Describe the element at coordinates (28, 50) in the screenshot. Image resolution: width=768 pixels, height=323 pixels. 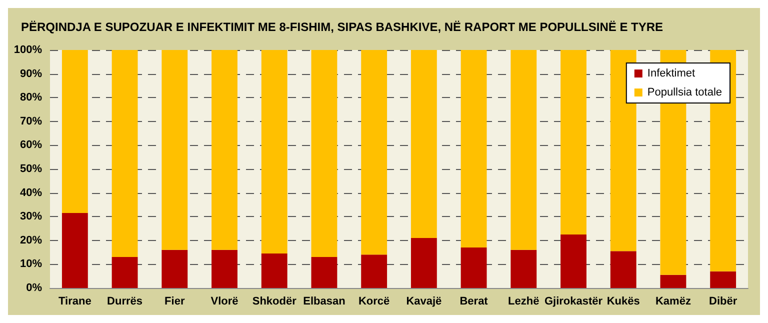
I see `y-tick-label: 100%` at that location.